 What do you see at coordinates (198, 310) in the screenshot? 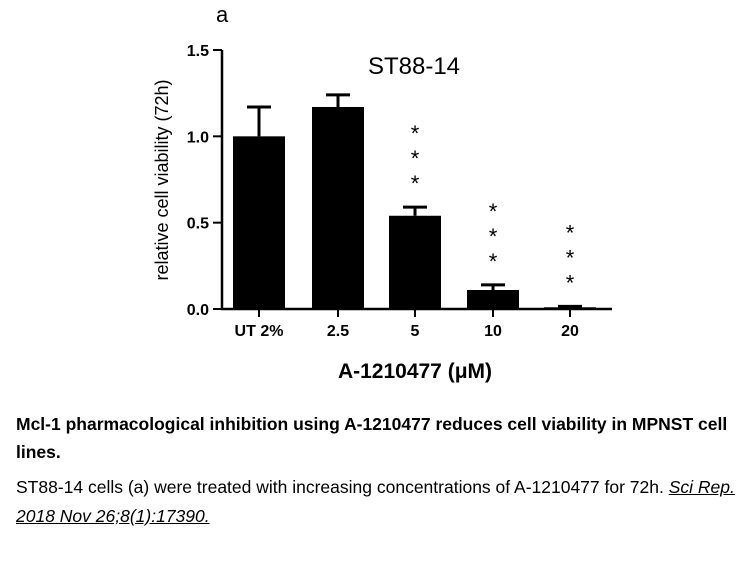
I see `y-tick-label: 0.0` at bounding box center [198, 310].